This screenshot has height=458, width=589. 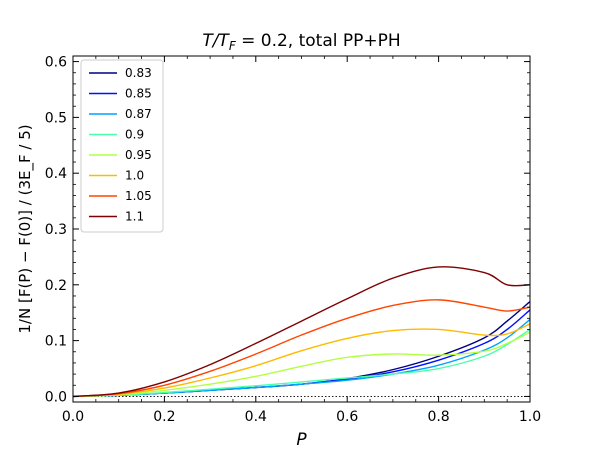 I want to click on x-tick-label: 0.4, so click(x=256, y=417).